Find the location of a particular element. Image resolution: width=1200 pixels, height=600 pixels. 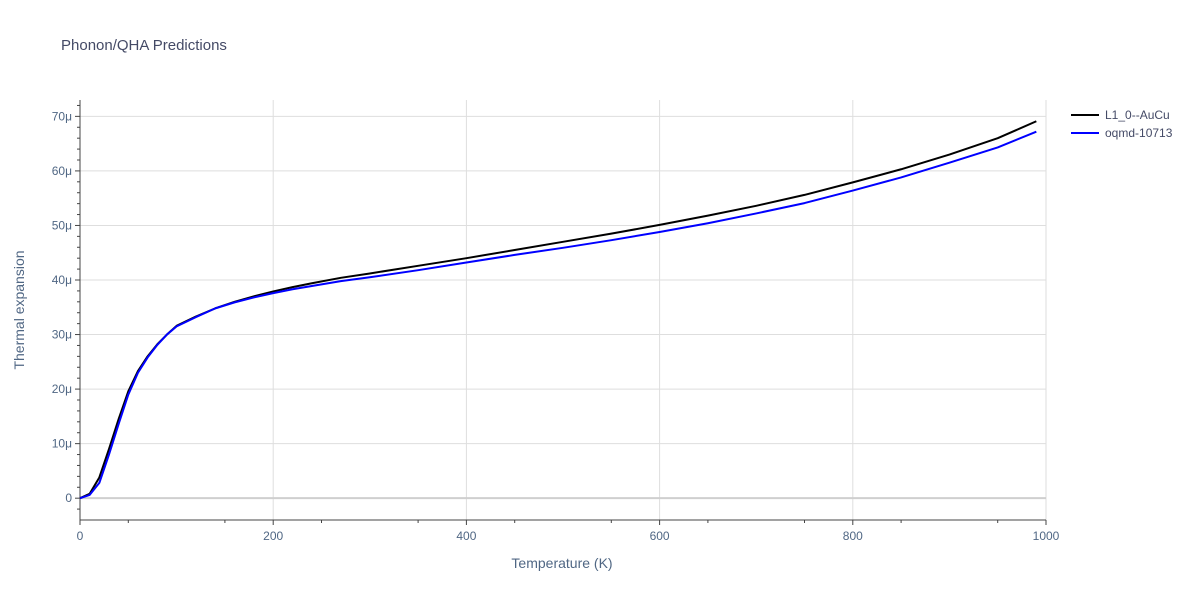

y-tick-label: 20μ is located at coordinates (62, 389).